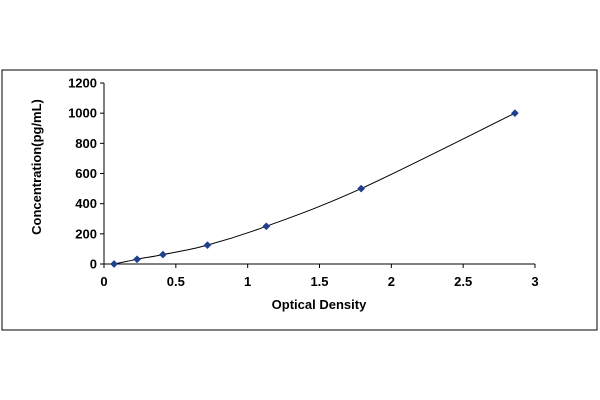 The width and height of the screenshot is (600, 400). I want to click on x-axis-ticks: 0 0.5 1 1.5 2 2.5 3, so click(319, 276).